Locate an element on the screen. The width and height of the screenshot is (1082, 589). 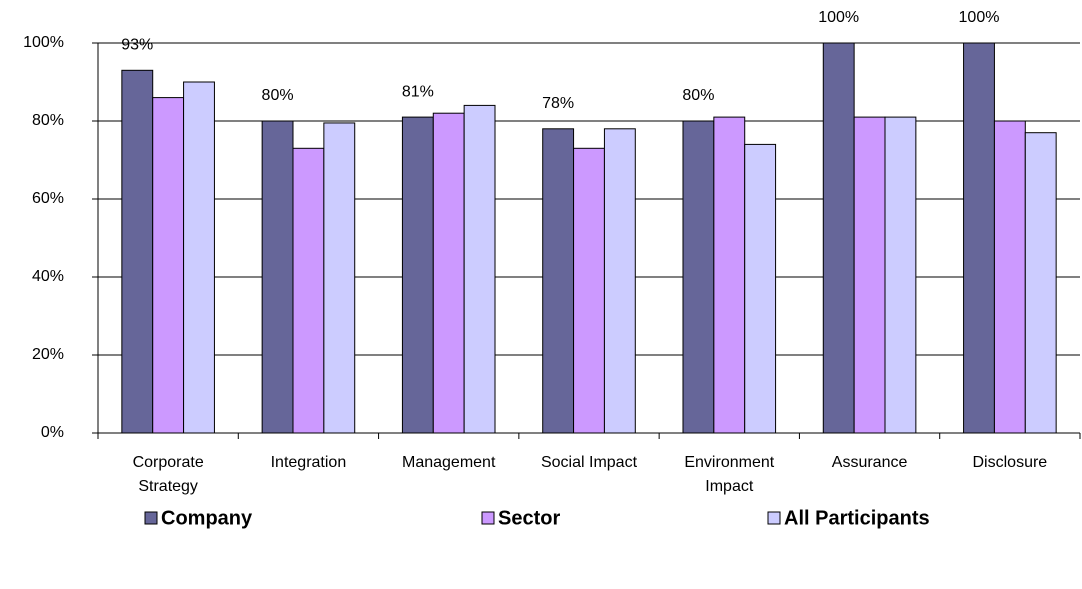
data-label: 78% is located at coordinates (558, 103).